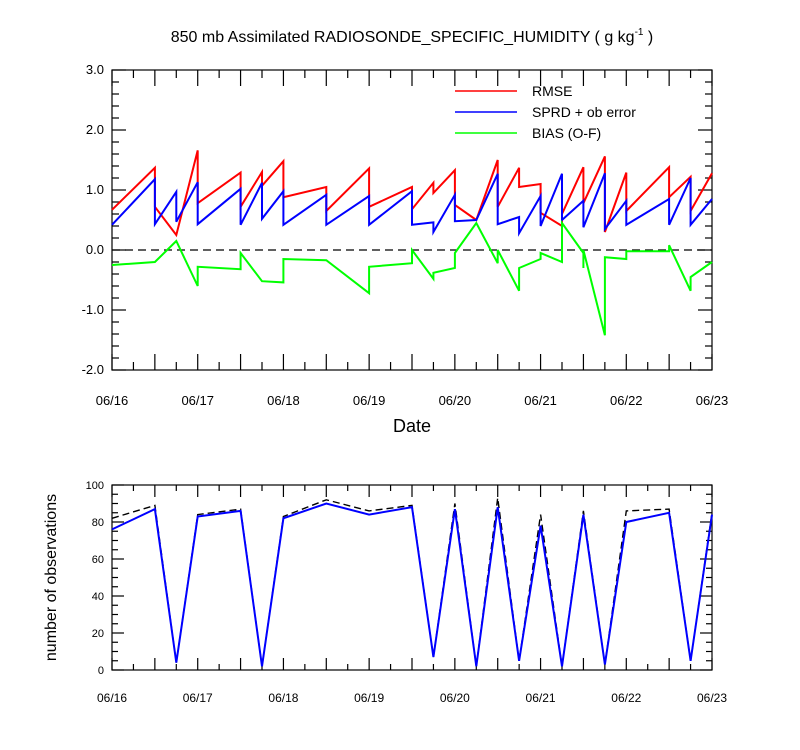  Describe the element at coordinates (566, 133) in the screenshot. I see `legend-label: BIAS (O-F)` at that location.